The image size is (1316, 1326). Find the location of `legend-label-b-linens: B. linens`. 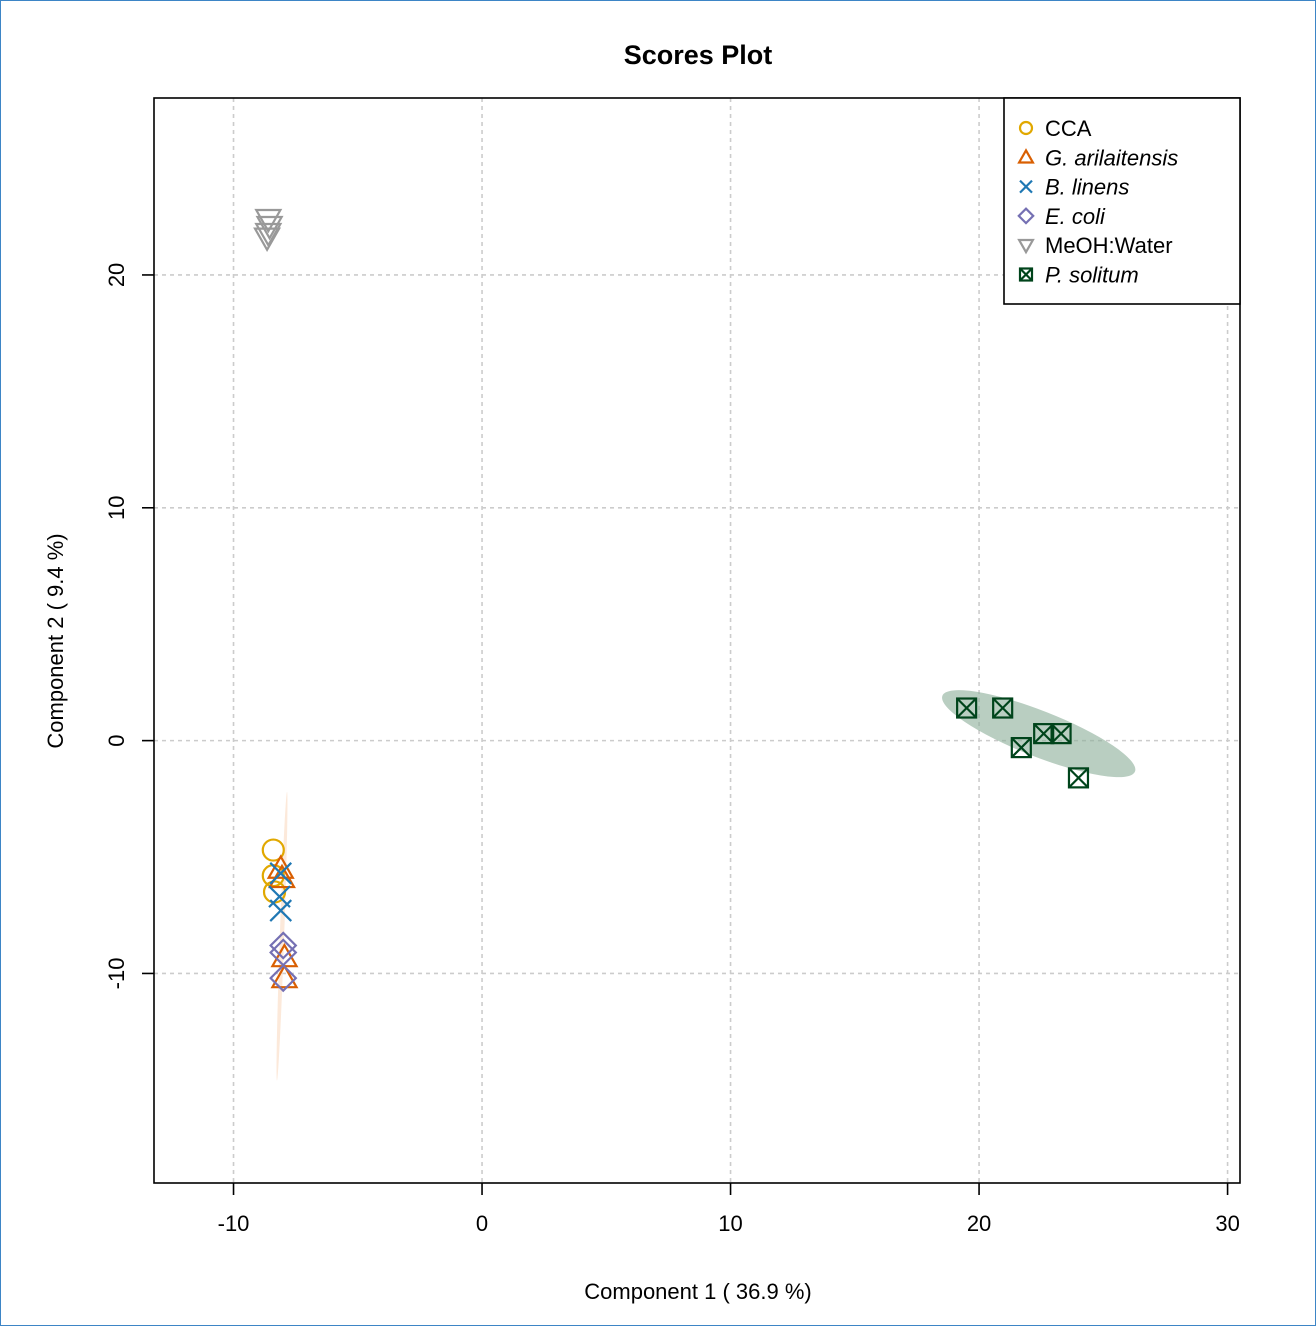

legend-label-b-linens: B. linens is located at coordinates (1087, 187).